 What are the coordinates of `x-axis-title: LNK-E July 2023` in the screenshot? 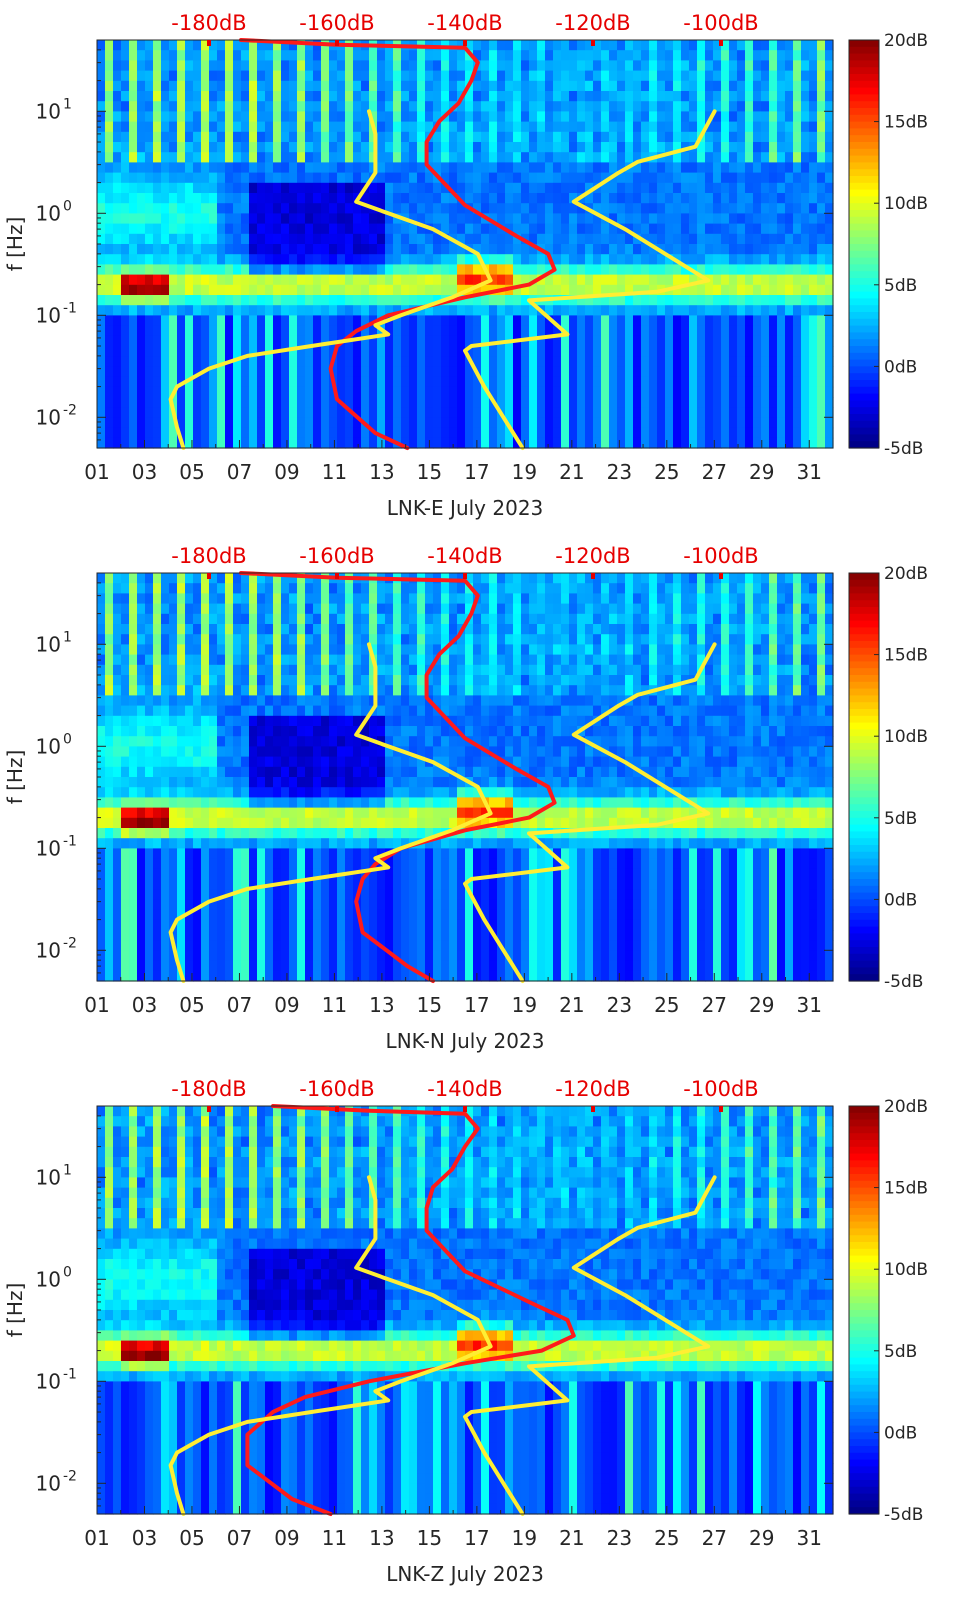 It's located at (465, 508).